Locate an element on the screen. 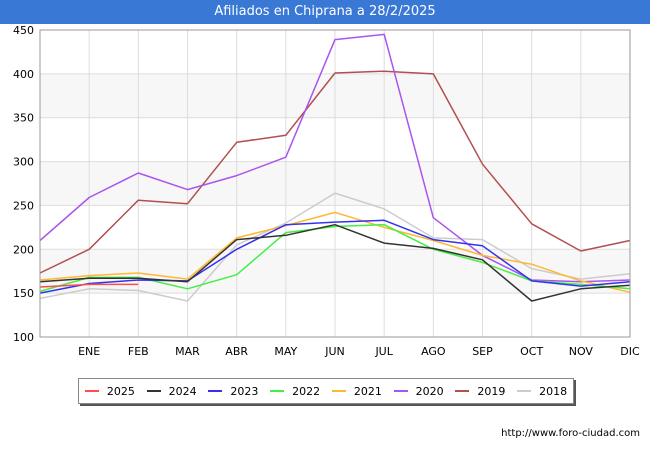  source-watermark: http://www.foro-ciudad.com is located at coordinates (570, 433).